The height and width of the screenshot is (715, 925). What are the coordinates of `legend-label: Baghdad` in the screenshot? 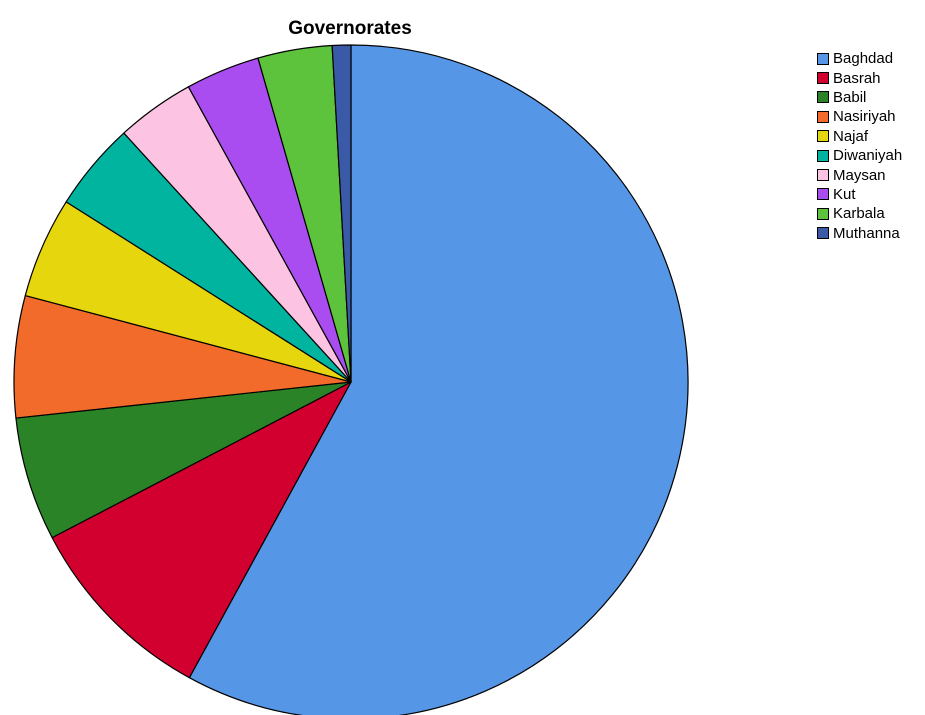 It's located at (863, 59).